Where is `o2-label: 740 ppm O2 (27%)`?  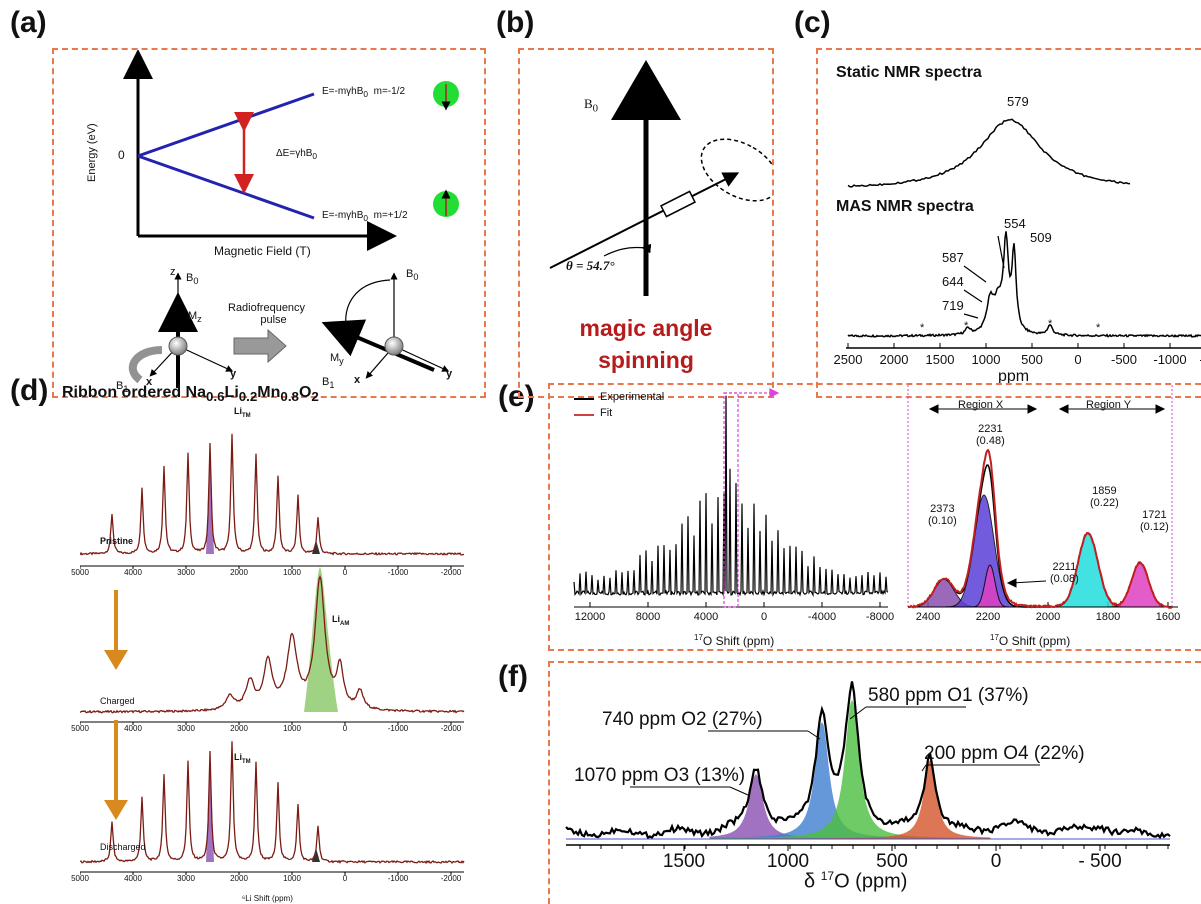
o2-label: 740 ppm O2 (27%) is located at coordinates (682, 719).